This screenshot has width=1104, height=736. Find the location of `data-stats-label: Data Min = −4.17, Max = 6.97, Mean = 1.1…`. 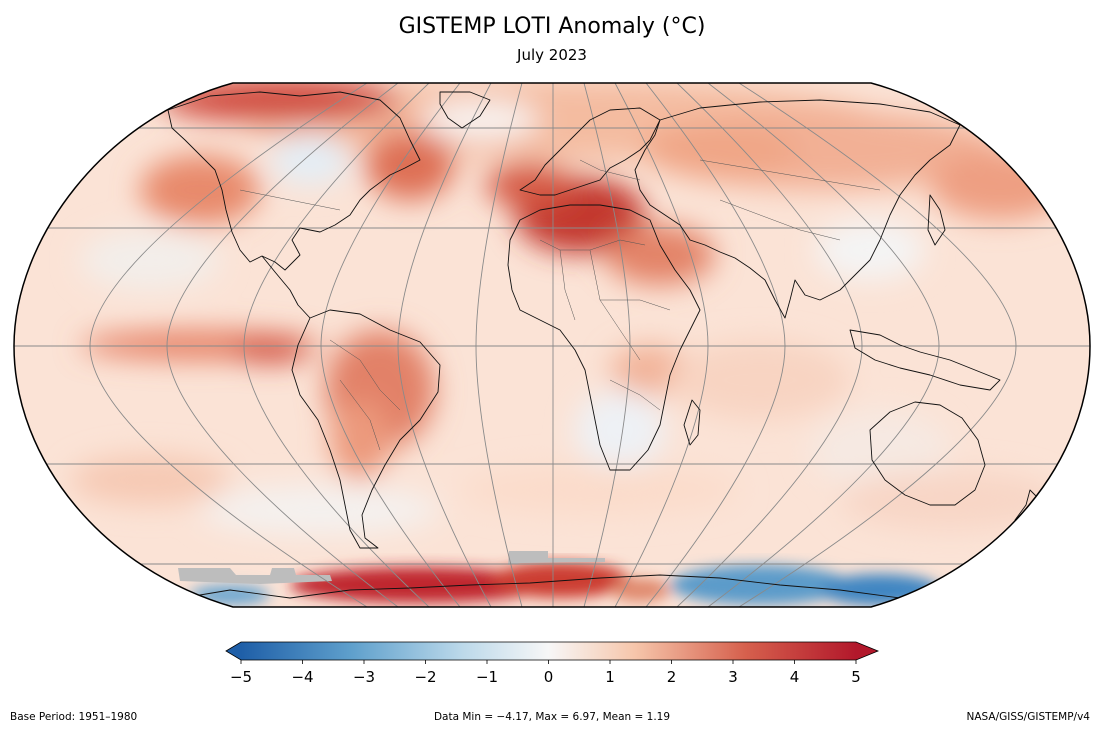

data-stats-label: Data Min = −4.17, Max = 6.97, Mean = 1.1… is located at coordinates (552, 717).